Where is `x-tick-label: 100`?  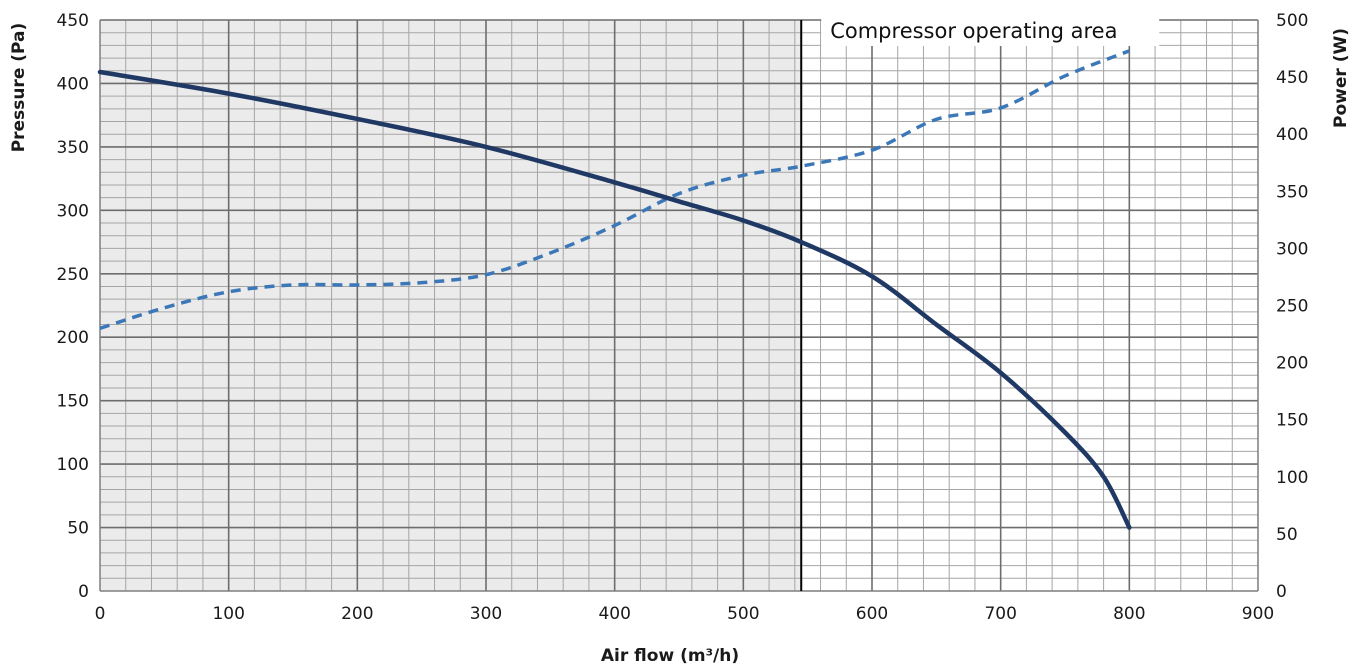
x-tick-label: 100 is located at coordinates (228, 614).